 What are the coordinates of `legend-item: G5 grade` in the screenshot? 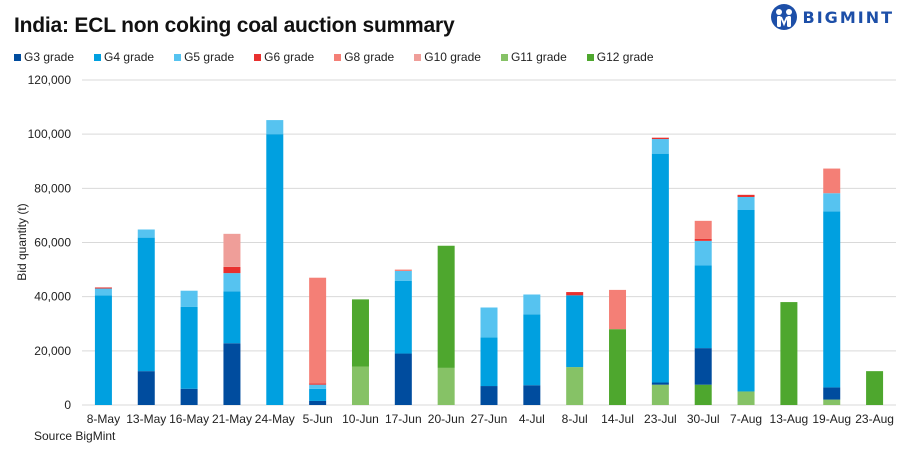 It's located at (204, 57).